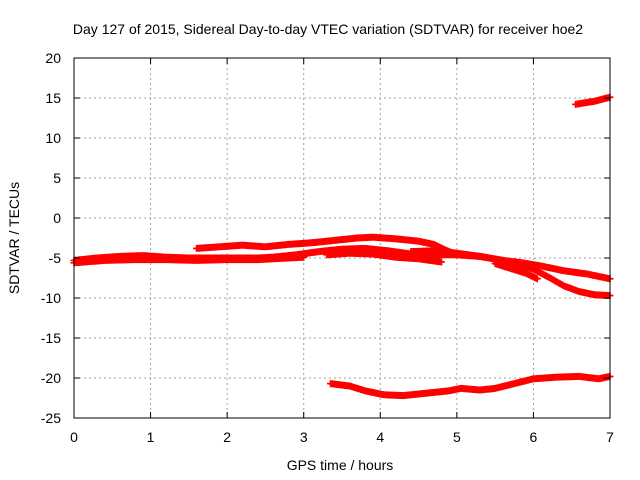  What do you see at coordinates (55, 258) in the screenshot?
I see `y-tick-label: -5` at bounding box center [55, 258].